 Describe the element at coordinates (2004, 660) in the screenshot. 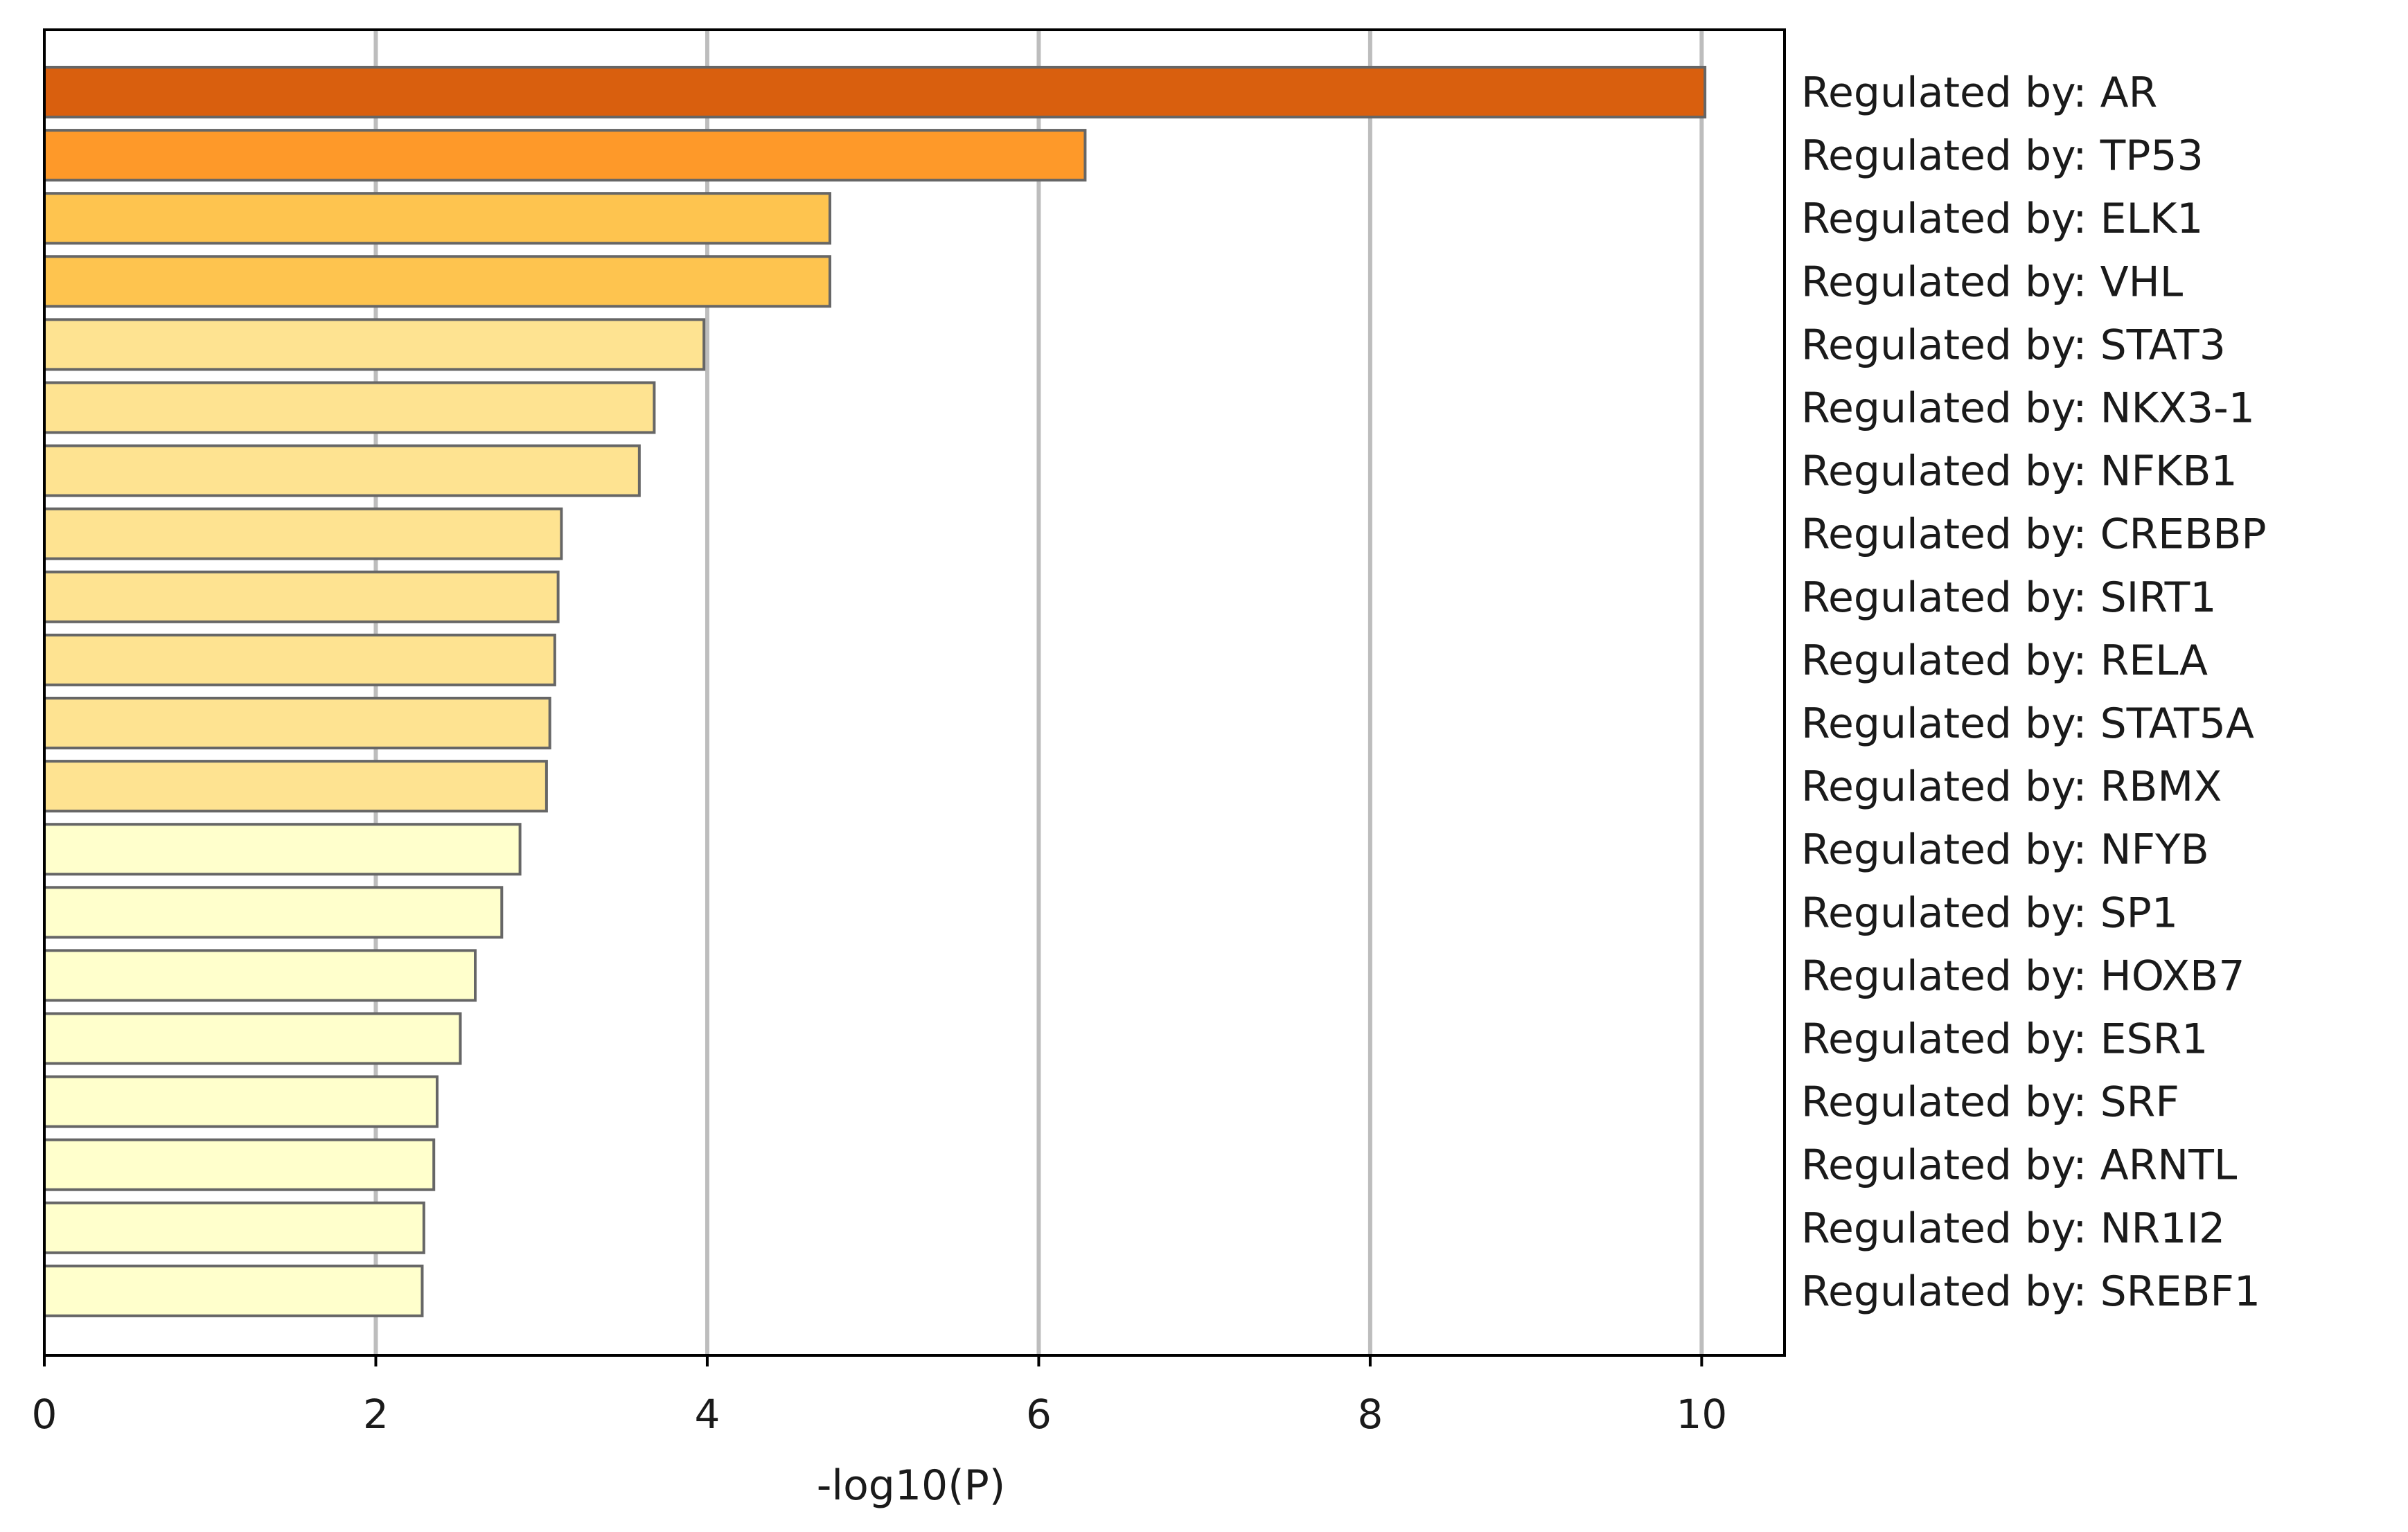

I see `category-label: Regulated by: RELA` at that location.